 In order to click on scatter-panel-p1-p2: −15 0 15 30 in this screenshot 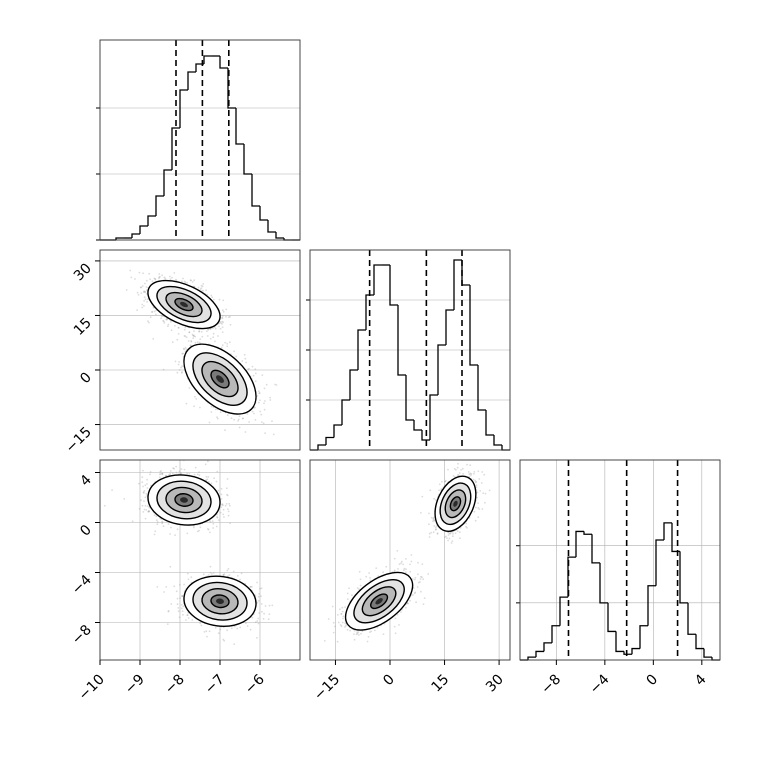, I will do `click(410, 581)`.